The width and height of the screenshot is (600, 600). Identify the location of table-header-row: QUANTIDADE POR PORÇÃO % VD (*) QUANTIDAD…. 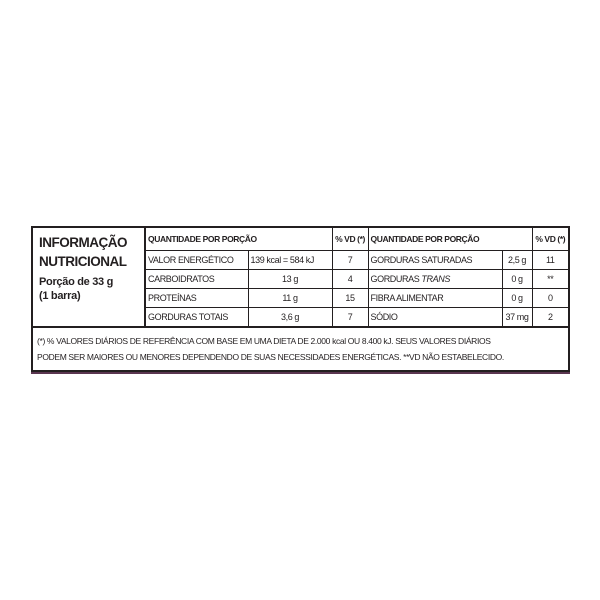
(357, 239).